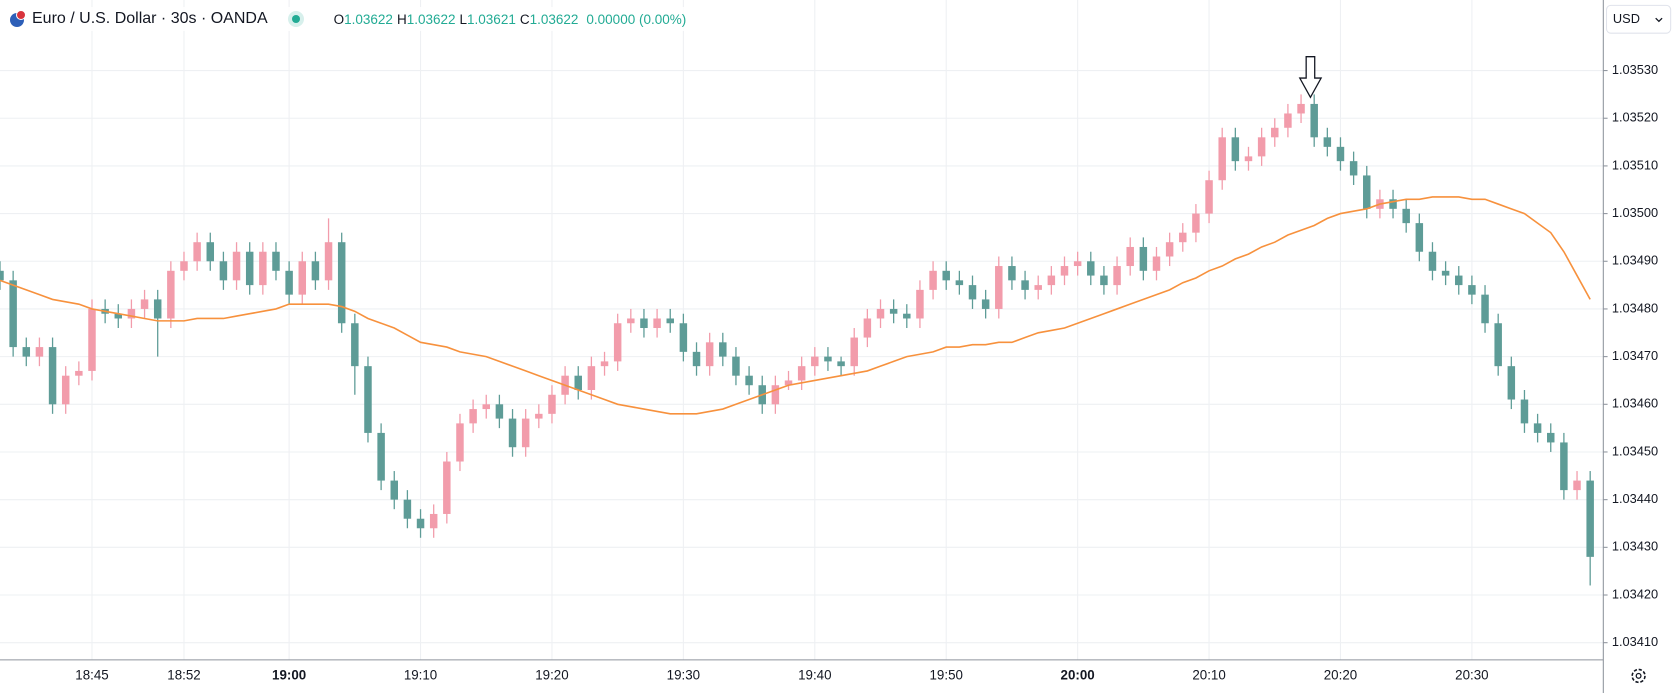  What do you see at coordinates (150, 18) in the screenshot?
I see `symbol-title: Euro / U.S. Dollar · 30s · OANDA` at bounding box center [150, 18].